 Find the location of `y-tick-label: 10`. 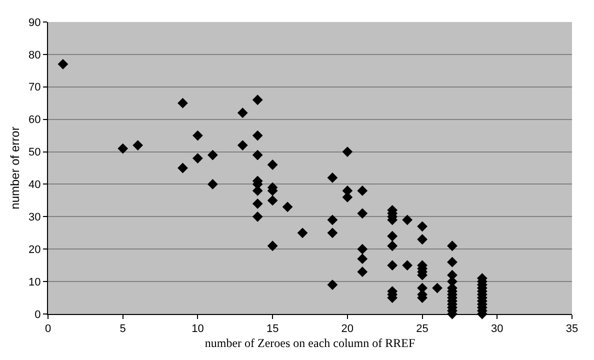

y-tick-label: 10 is located at coordinates (34, 282).